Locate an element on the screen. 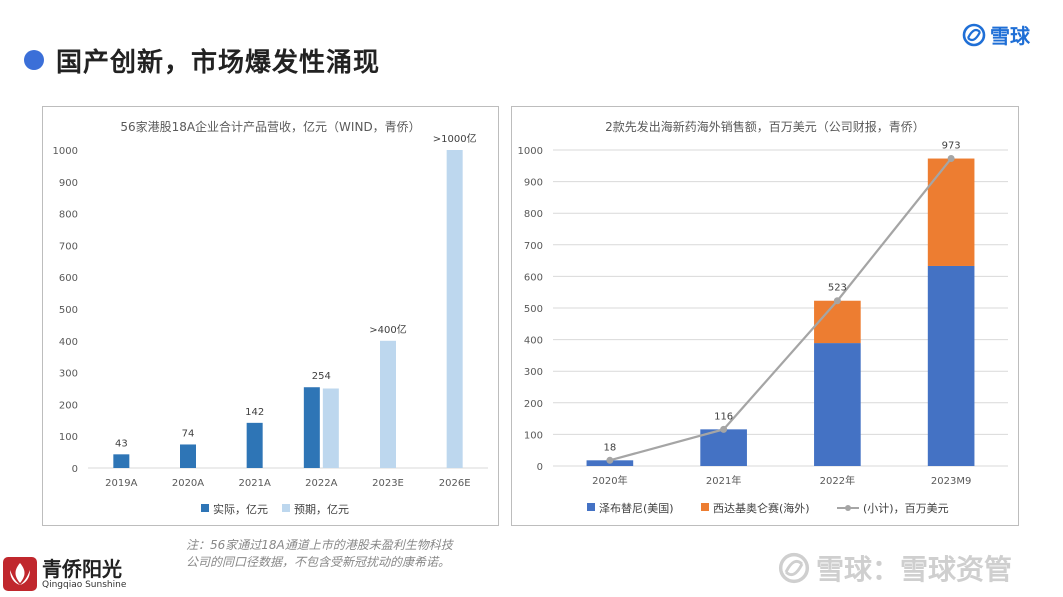 This screenshot has width=1063, height=597. brand-top-text: 雪球 is located at coordinates (1010, 36).